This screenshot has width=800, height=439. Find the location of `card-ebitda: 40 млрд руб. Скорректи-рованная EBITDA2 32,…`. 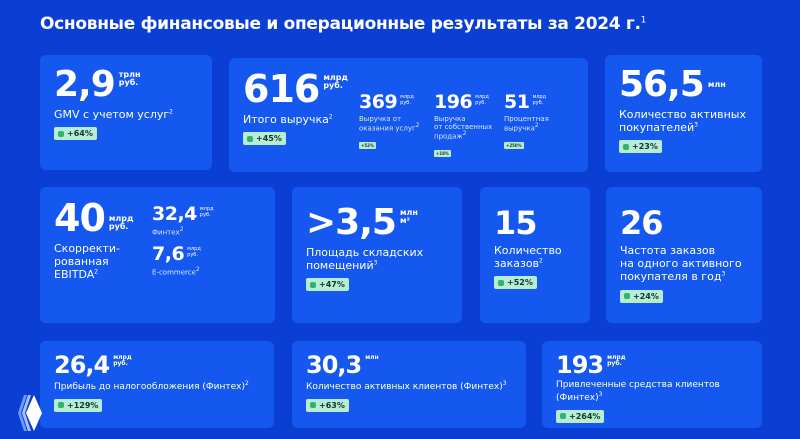

card-ebitda: 40 млрд руб. Скорректи-рованная EBITDA2 32,… is located at coordinates (157, 255).